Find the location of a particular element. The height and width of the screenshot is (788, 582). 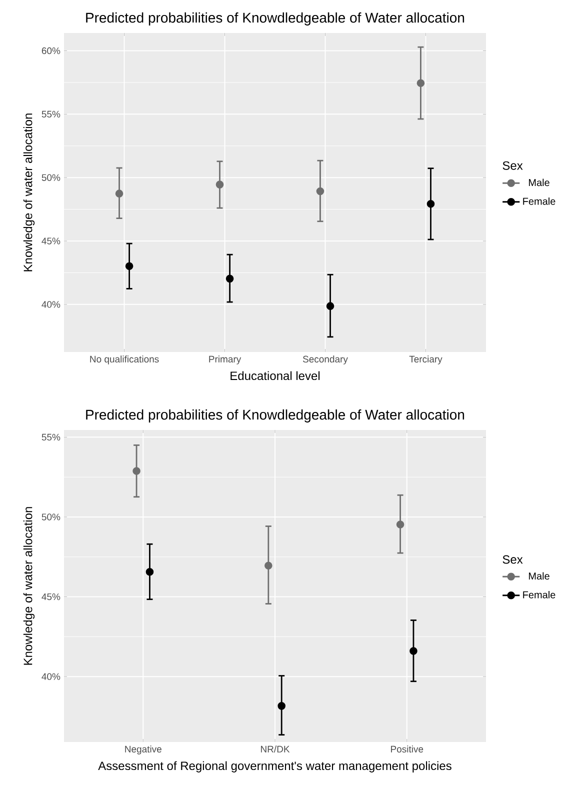

x-tick-label: Secondary is located at coordinates (325, 360).